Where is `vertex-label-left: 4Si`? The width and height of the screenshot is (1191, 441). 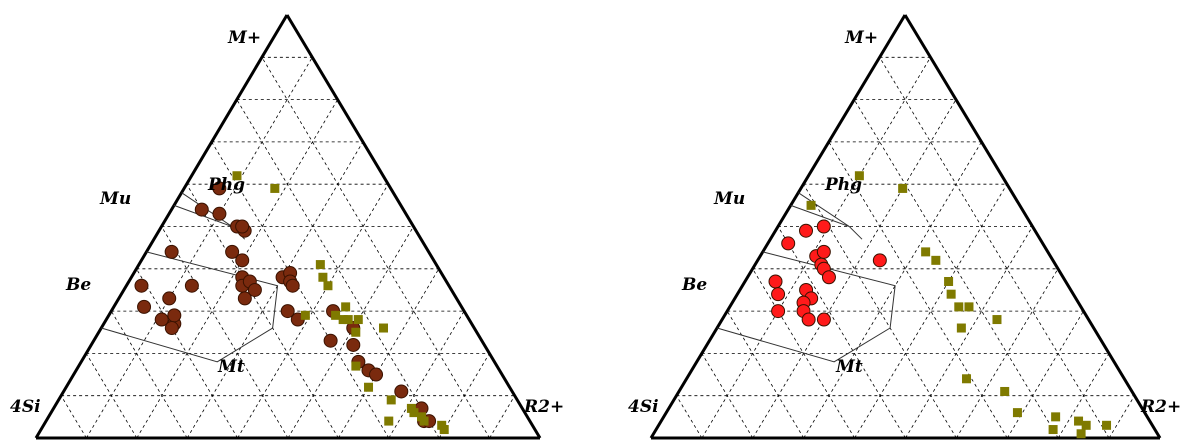
vertex-label-left: 4Si is located at coordinates (643, 407).